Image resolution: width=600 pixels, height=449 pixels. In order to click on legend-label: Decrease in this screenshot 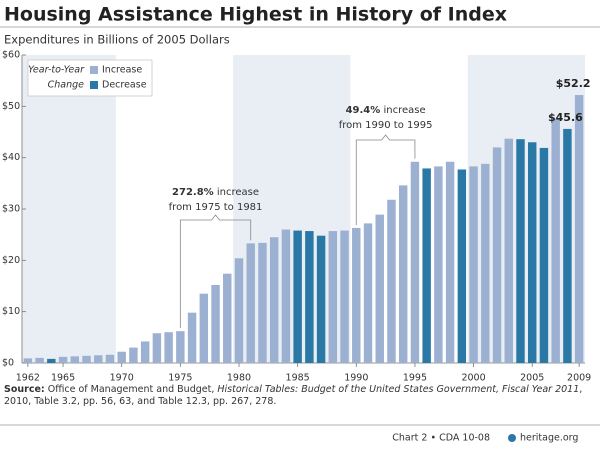, I will do `click(124, 85)`.